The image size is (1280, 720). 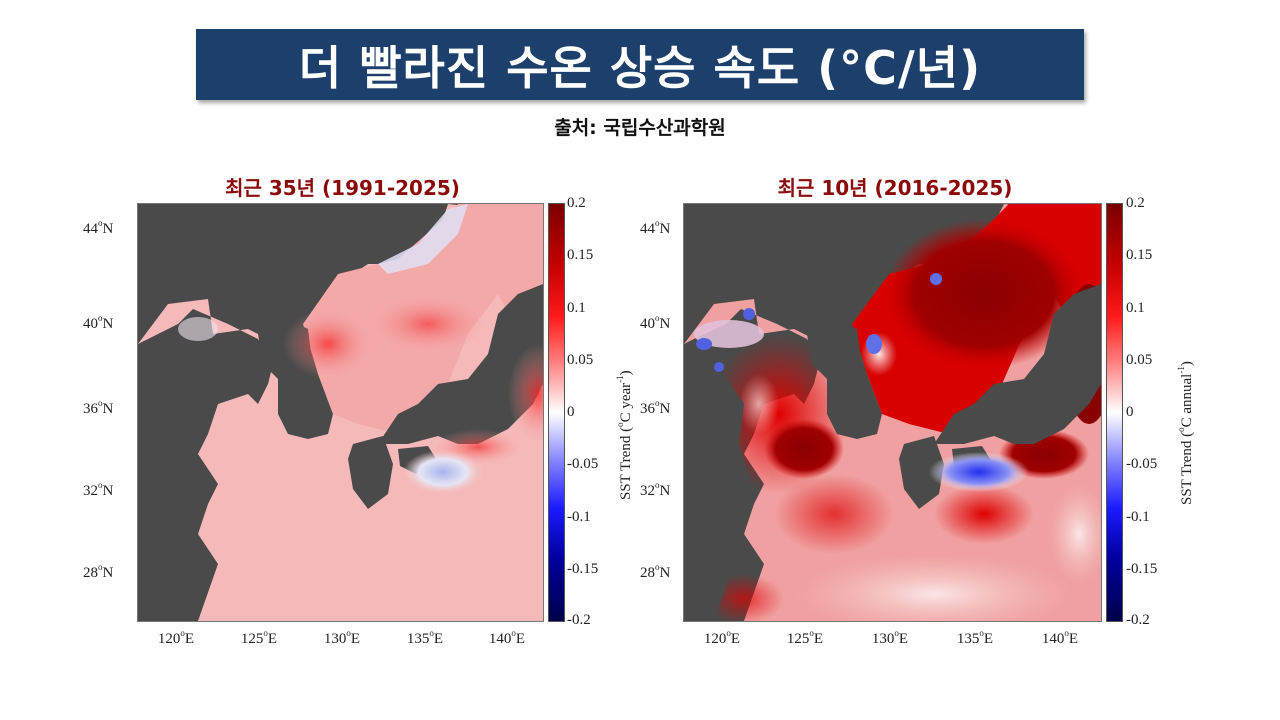 What do you see at coordinates (1138, 620) in the screenshot?
I see `panel-2-ctick: -0.2` at bounding box center [1138, 620].